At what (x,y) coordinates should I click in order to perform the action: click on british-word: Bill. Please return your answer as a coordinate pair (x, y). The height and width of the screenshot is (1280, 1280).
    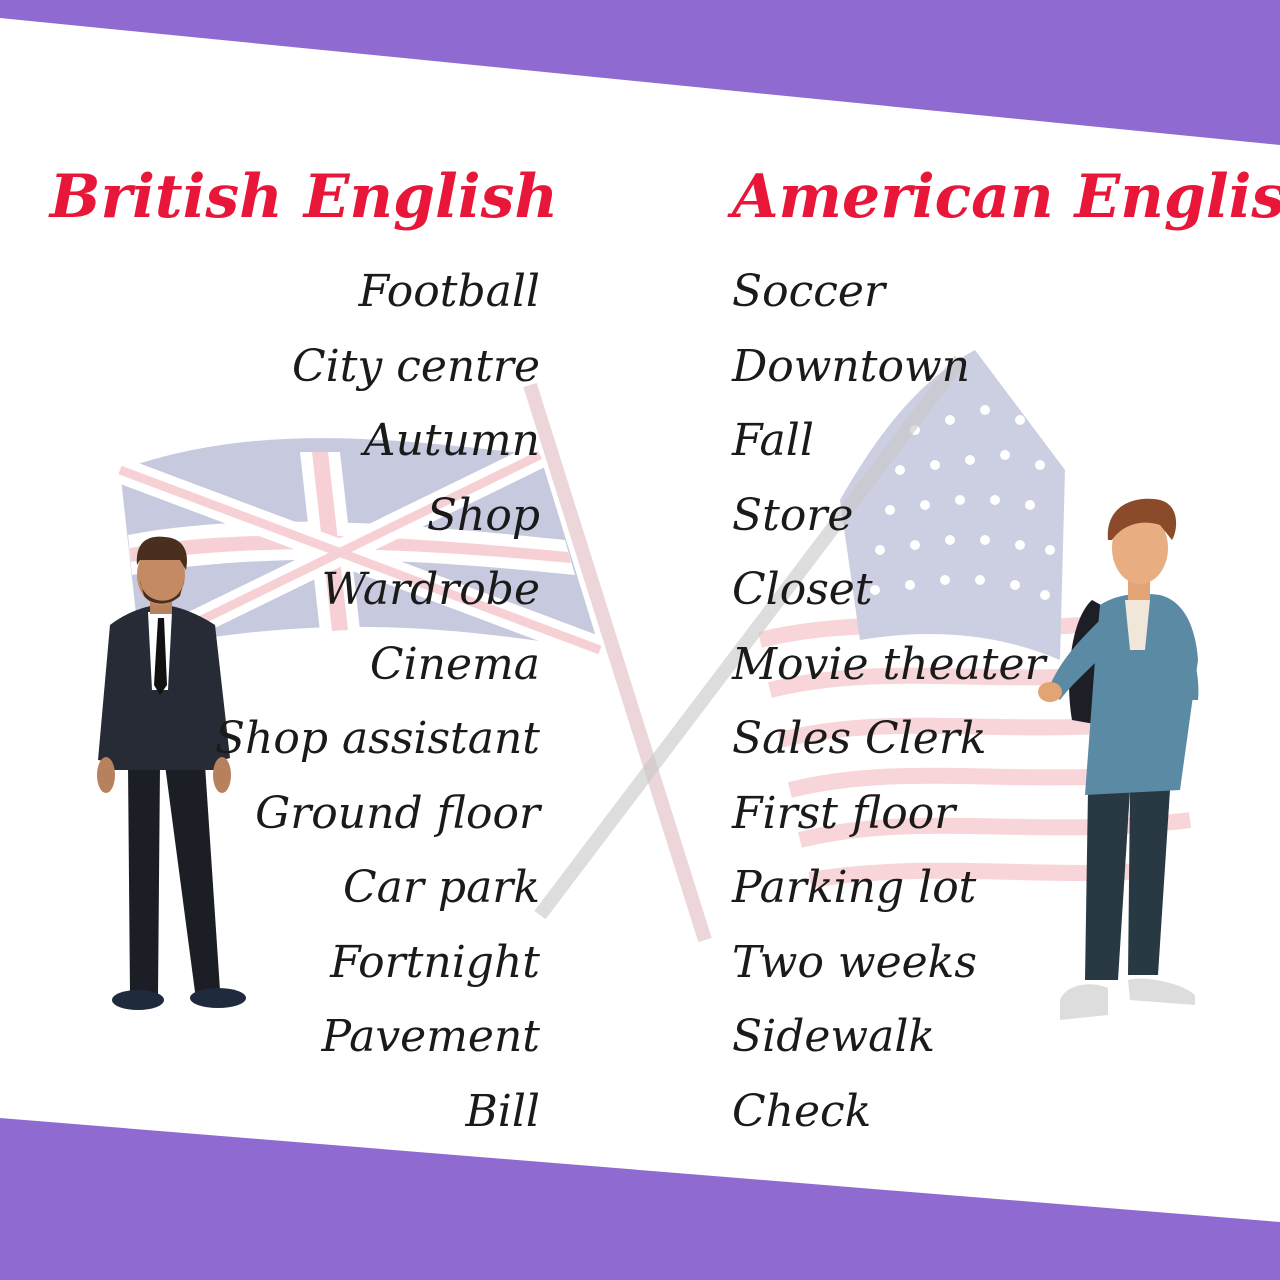
    Looking at the image, I should click on (502, 1111).